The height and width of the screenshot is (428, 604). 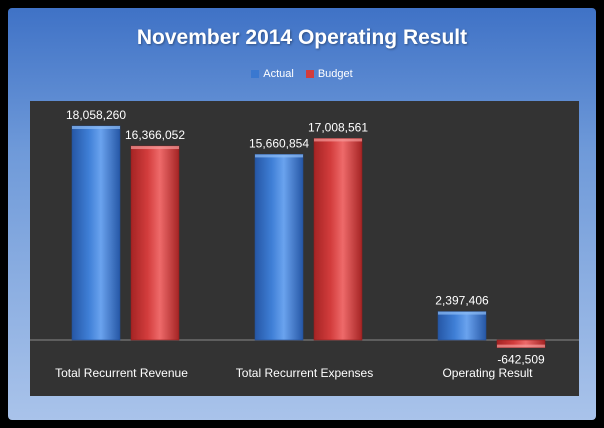 I want to click on legend-label-budget: Budget, so click(x=335, y=74).